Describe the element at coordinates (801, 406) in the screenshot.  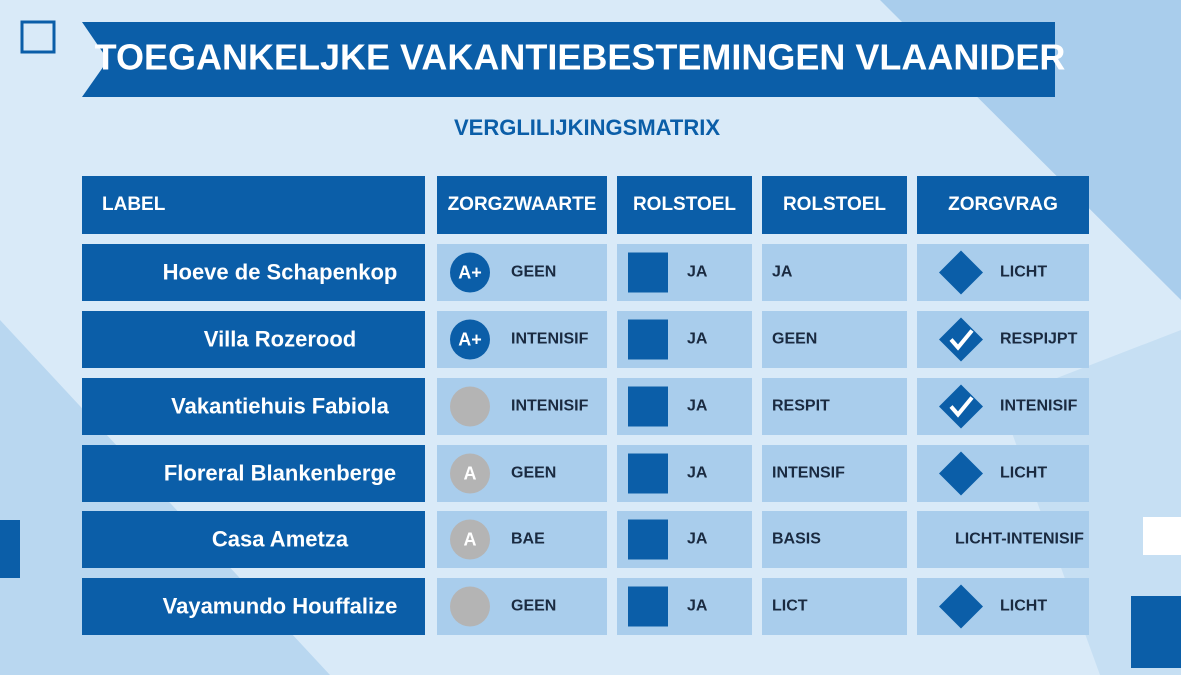
I see `cell-text: RESPIT` at that location.